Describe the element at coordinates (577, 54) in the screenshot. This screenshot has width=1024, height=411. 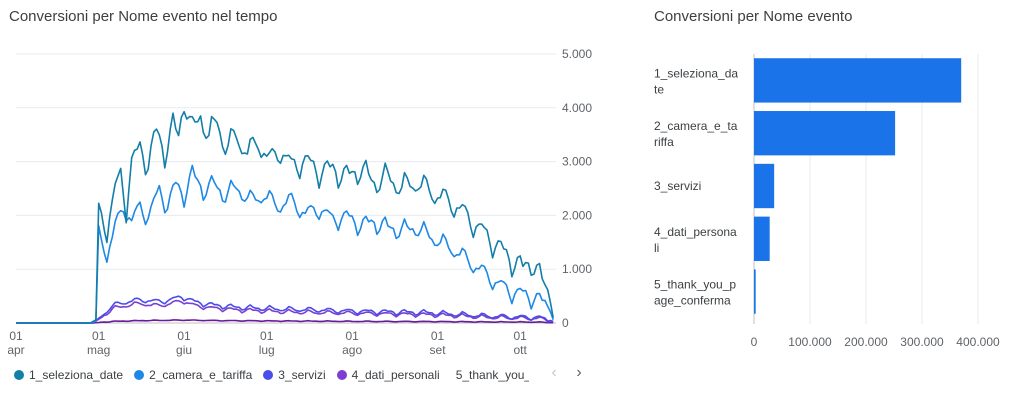
I see `y-tick-label: 5.000` at that location.